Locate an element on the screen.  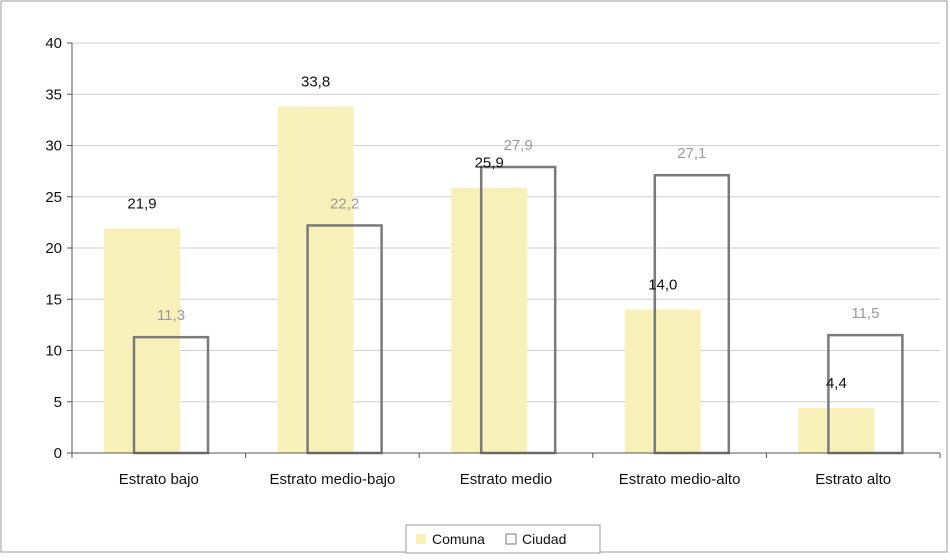
data-label-comuna: 33,8 is located at coordinates (315, 82).